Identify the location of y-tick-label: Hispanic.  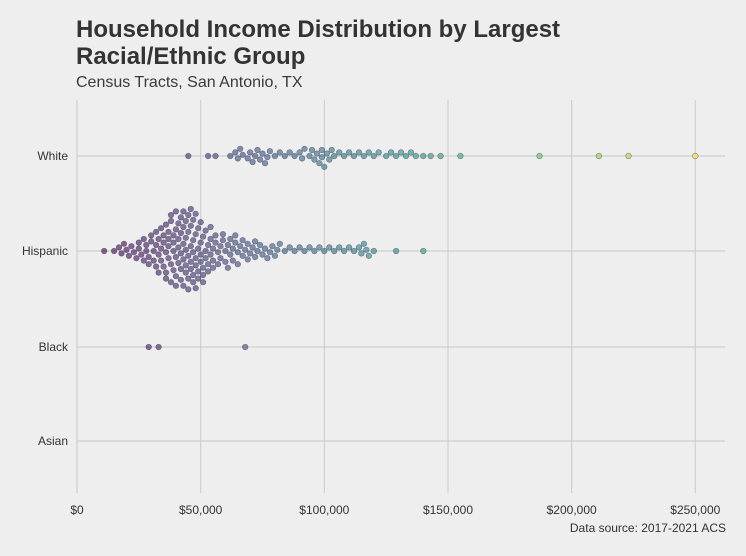
(45, 251).